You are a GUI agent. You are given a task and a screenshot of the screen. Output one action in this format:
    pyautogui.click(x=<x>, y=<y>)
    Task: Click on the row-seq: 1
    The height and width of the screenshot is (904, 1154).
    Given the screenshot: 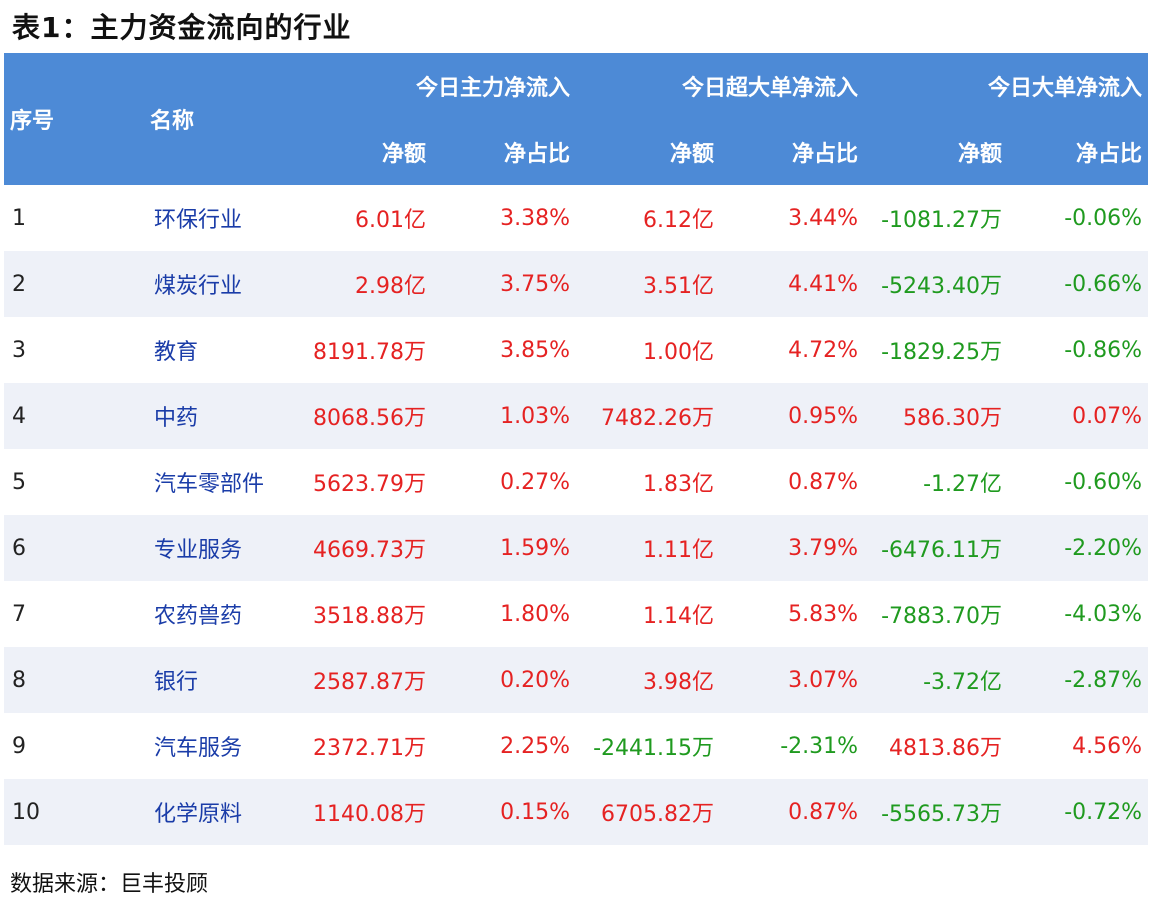 What is the action you would take?
    pyautogui.click(x=74, y=218)
    